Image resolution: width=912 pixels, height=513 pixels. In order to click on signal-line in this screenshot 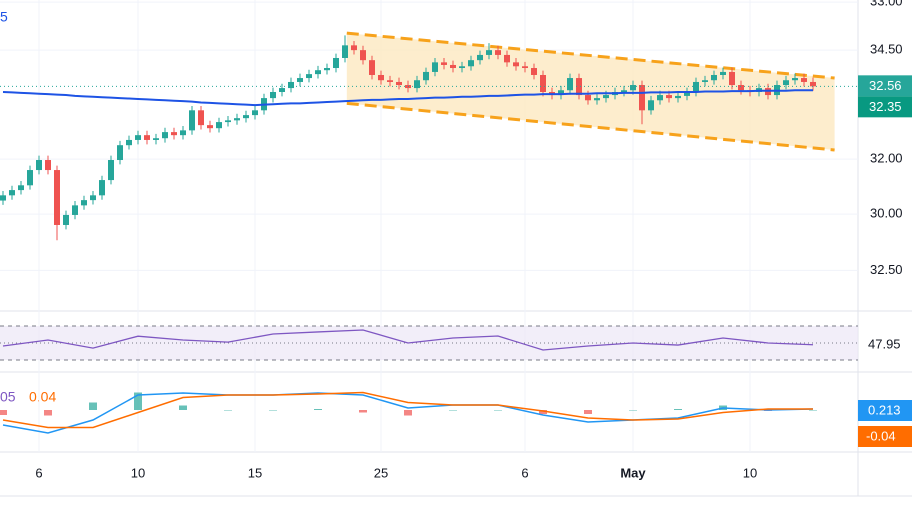, I will do `click(407, 410)`.